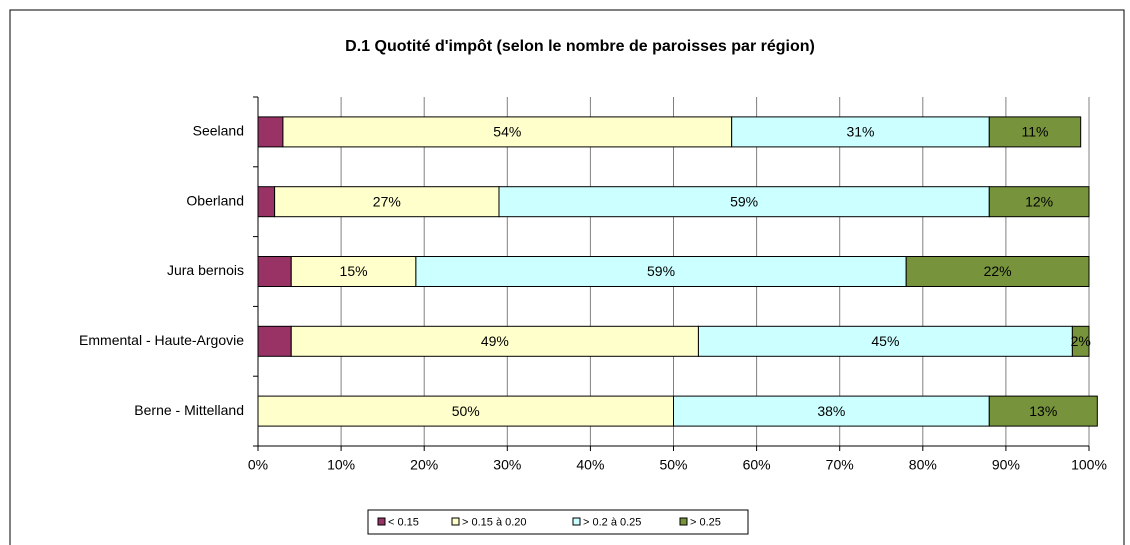  What do you see at coordinates (831, 411) in the screenshot?
I see `data-label: 38%` at bounding box center [831, 411].